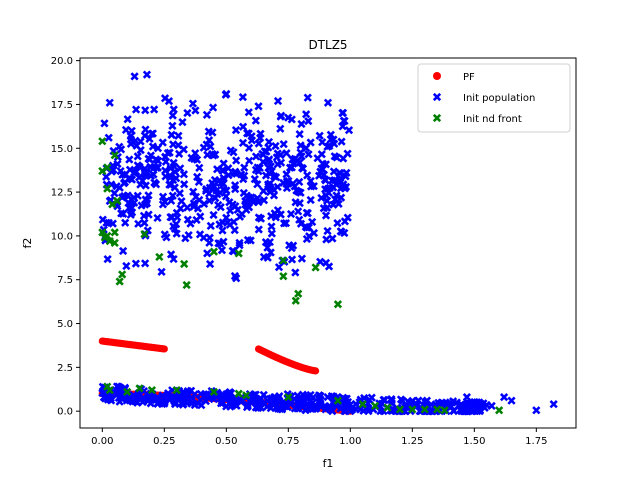 Image resolution: width=640 pixels, height=480 pixels. I want to click on legend-x-marker, so click(437, 97).